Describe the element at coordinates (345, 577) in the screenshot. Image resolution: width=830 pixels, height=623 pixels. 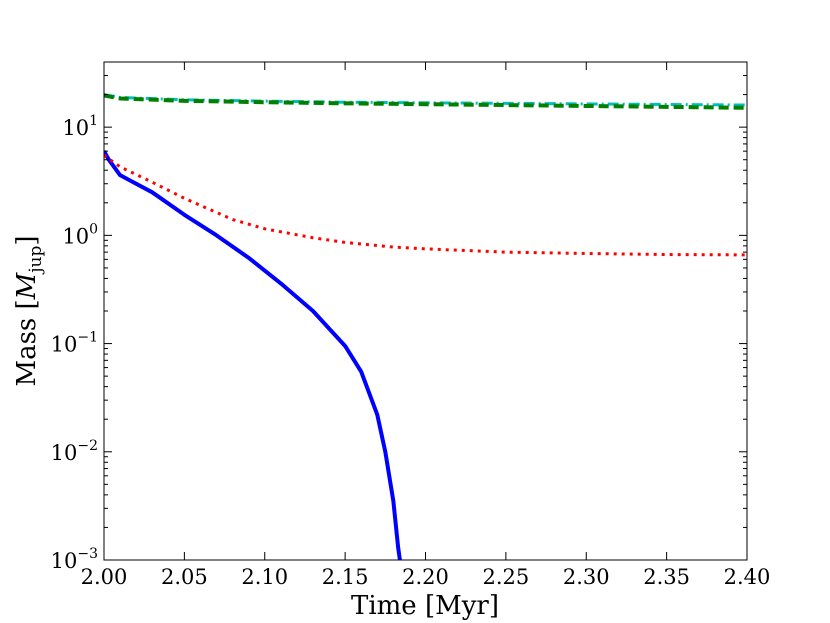
I see `x-tick-label: 2.15` at that location.